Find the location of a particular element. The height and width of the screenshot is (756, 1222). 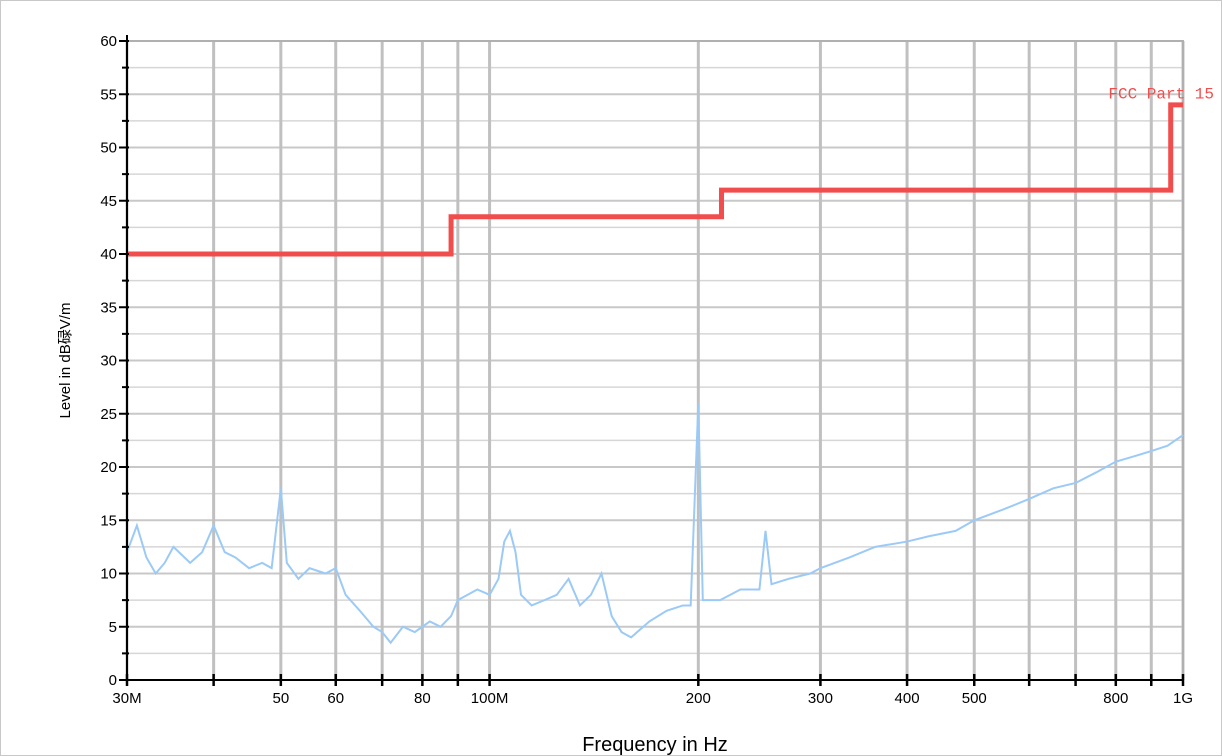

y-tick-label: 10 is located at coordinates (108, 574).